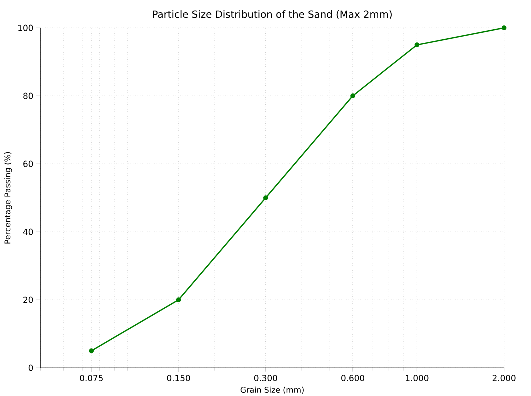 This screenshot has height=396, width=531. I want to click on x-tick-label: 0.075, so click(91, 378).